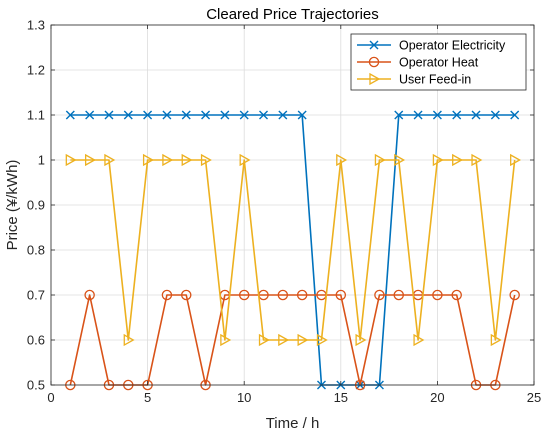 The image size is (550, 435). Describe the element at coordinates (36, 250) in the screenshot. I see `y-tick-label: 0.8` at that location.